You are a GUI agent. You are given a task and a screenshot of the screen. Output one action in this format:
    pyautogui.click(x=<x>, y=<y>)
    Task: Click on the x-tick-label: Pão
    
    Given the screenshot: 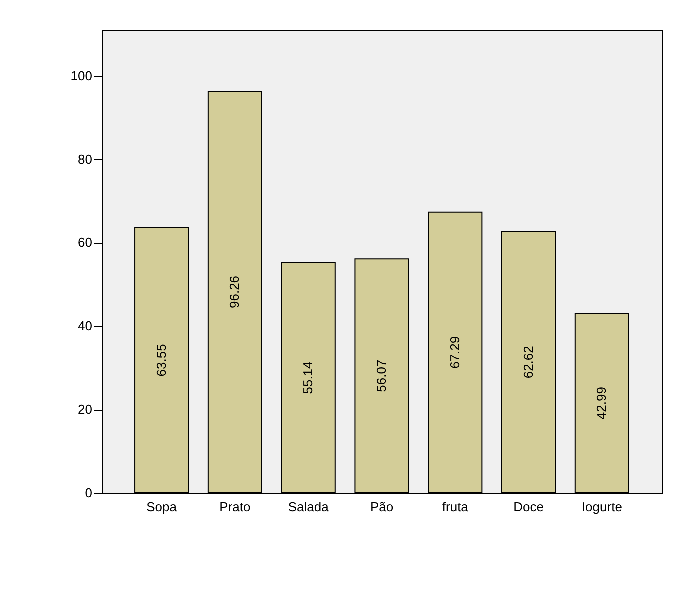 What is the action you would take?
    pyautogui.click(x=382, y=507)
    